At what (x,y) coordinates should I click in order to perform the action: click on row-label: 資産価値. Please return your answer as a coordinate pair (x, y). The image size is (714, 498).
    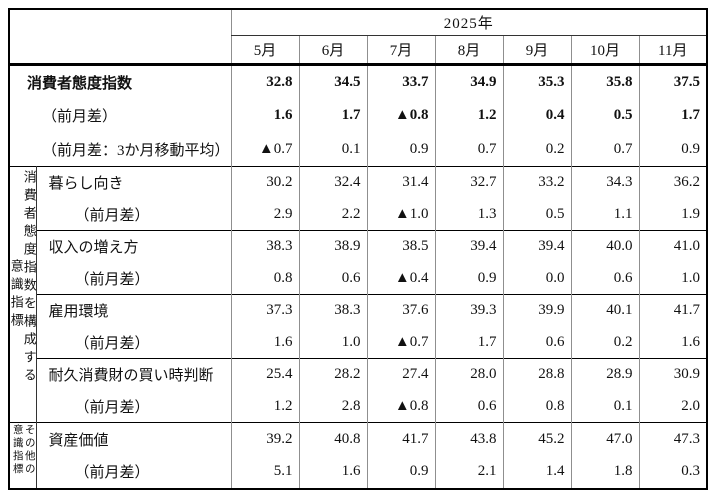
    Looking at the image, I should click on (78, 440).